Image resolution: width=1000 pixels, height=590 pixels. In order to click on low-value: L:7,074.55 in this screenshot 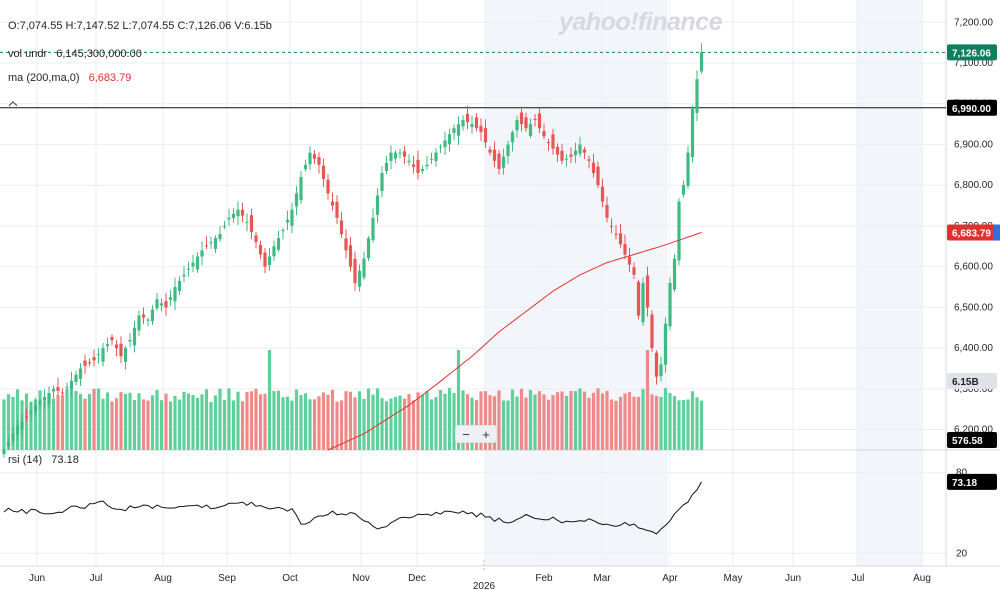, I will do `click(148, 26)`.